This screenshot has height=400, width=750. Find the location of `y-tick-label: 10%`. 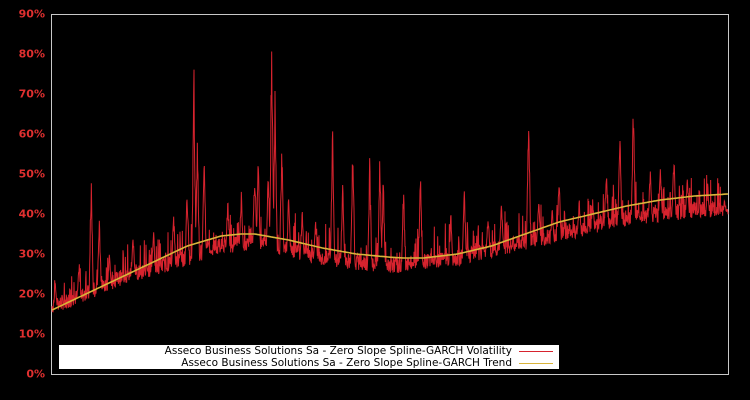

y-tick-label: 10% is located at coordinates (31, 334).